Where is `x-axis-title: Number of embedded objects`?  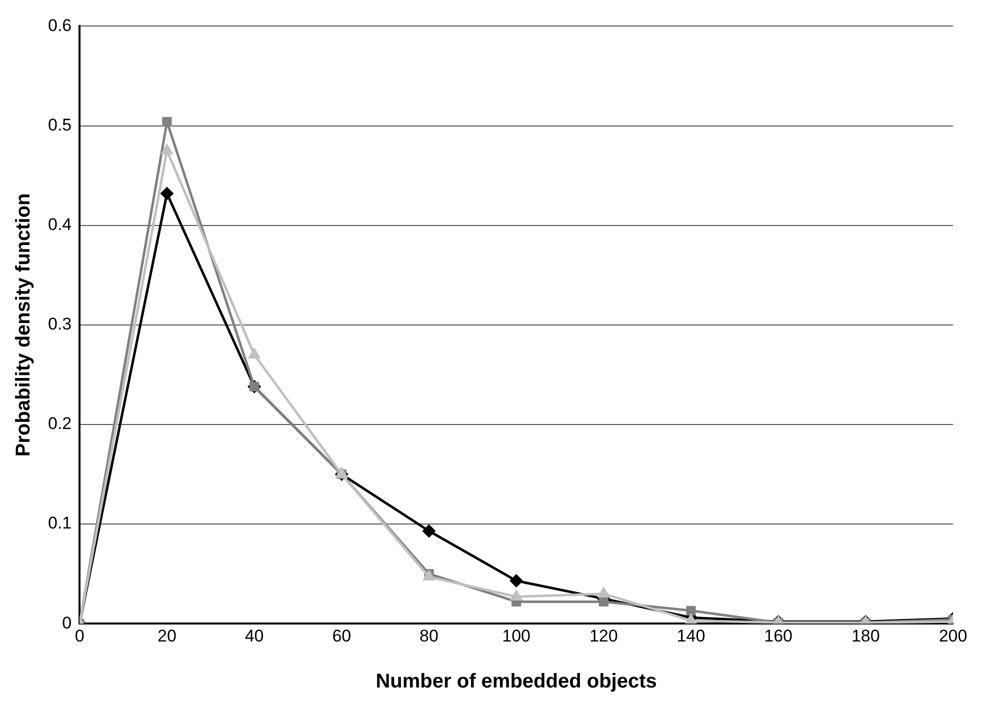 x-axis-title: Number of embedded objects is located at coordinates (516, 681).